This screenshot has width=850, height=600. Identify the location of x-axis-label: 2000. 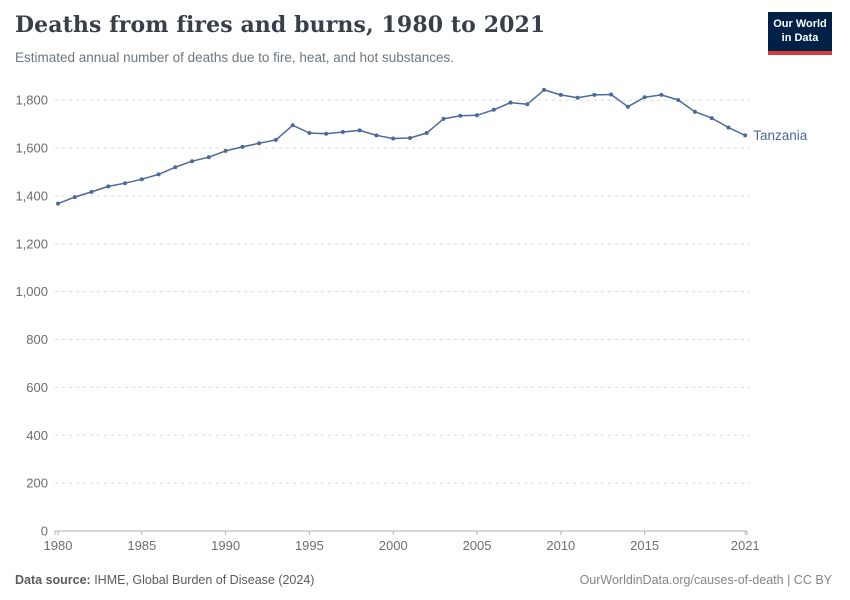
(393, 545).